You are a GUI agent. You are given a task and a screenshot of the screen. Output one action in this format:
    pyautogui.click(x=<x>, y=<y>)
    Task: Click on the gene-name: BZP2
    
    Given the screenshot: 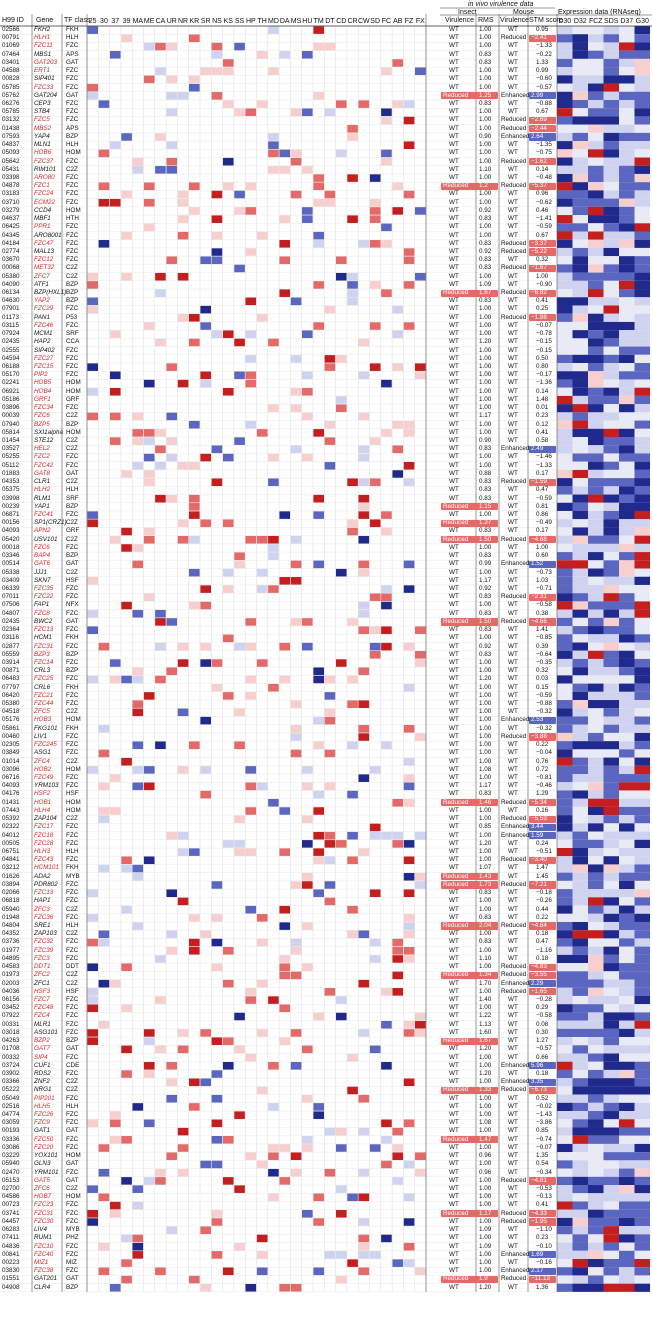 What is the action you would take?
    pyautogui.click(x=42, y=1041)
    